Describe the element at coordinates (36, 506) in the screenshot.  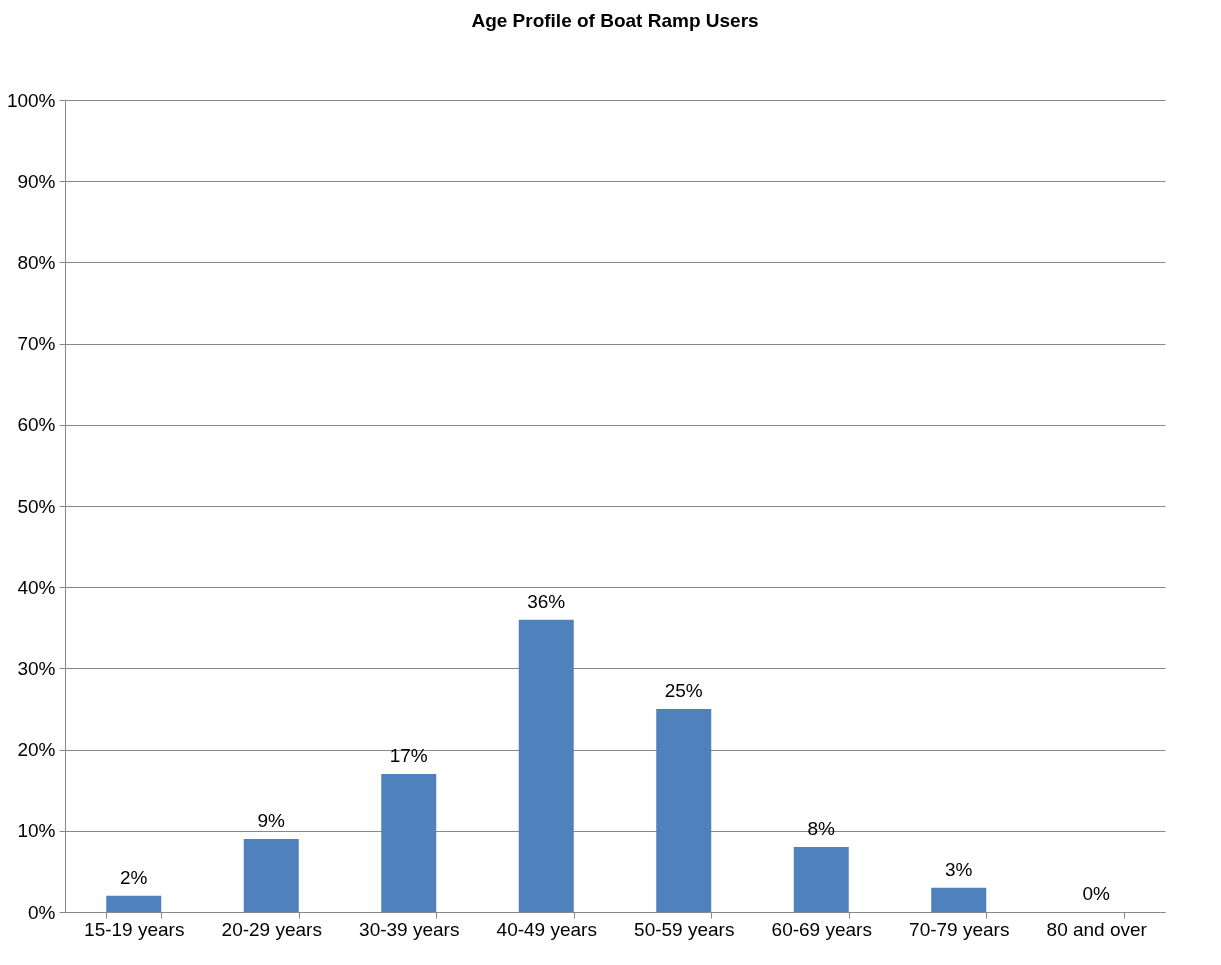
I see `y-tick-label: 50%` at that location.